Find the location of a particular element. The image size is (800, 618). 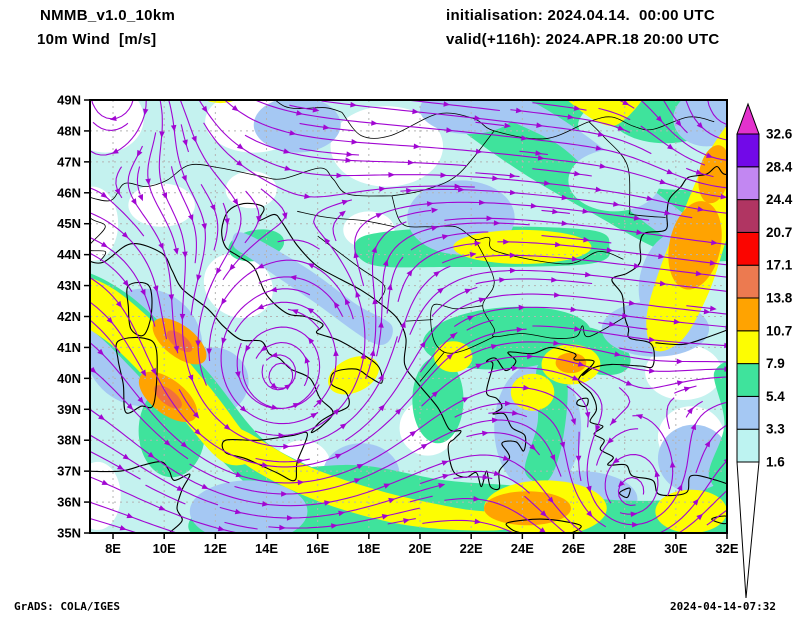

x-tick-label: 16E is located at coordinates (317, 548).